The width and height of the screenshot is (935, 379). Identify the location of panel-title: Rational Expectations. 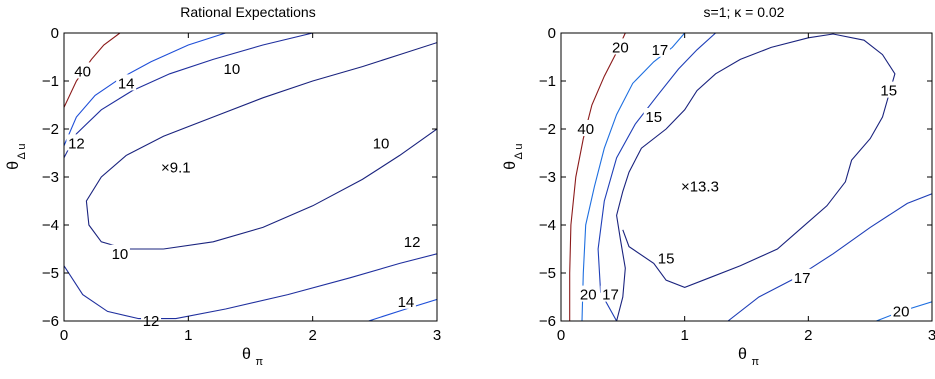
(247, 12).